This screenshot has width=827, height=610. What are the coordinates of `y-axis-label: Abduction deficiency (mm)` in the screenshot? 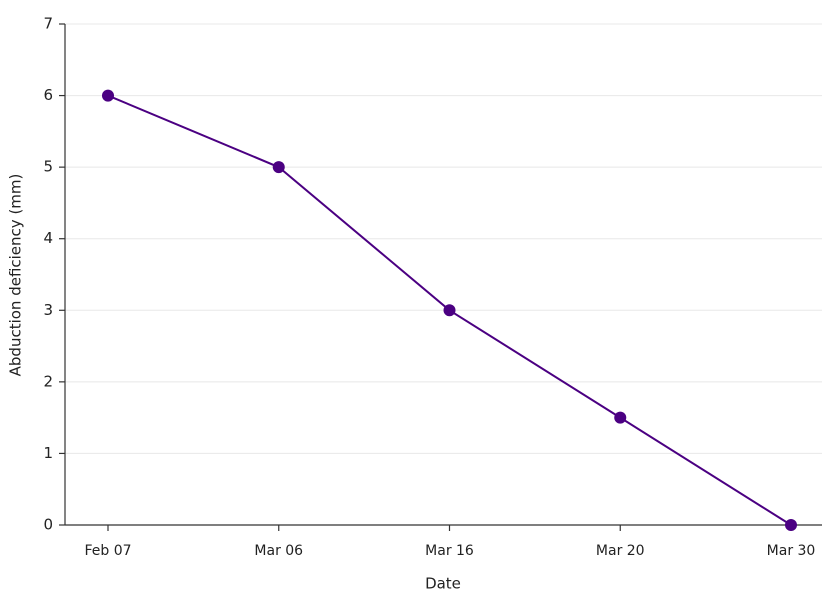 It's located at (16, 275).